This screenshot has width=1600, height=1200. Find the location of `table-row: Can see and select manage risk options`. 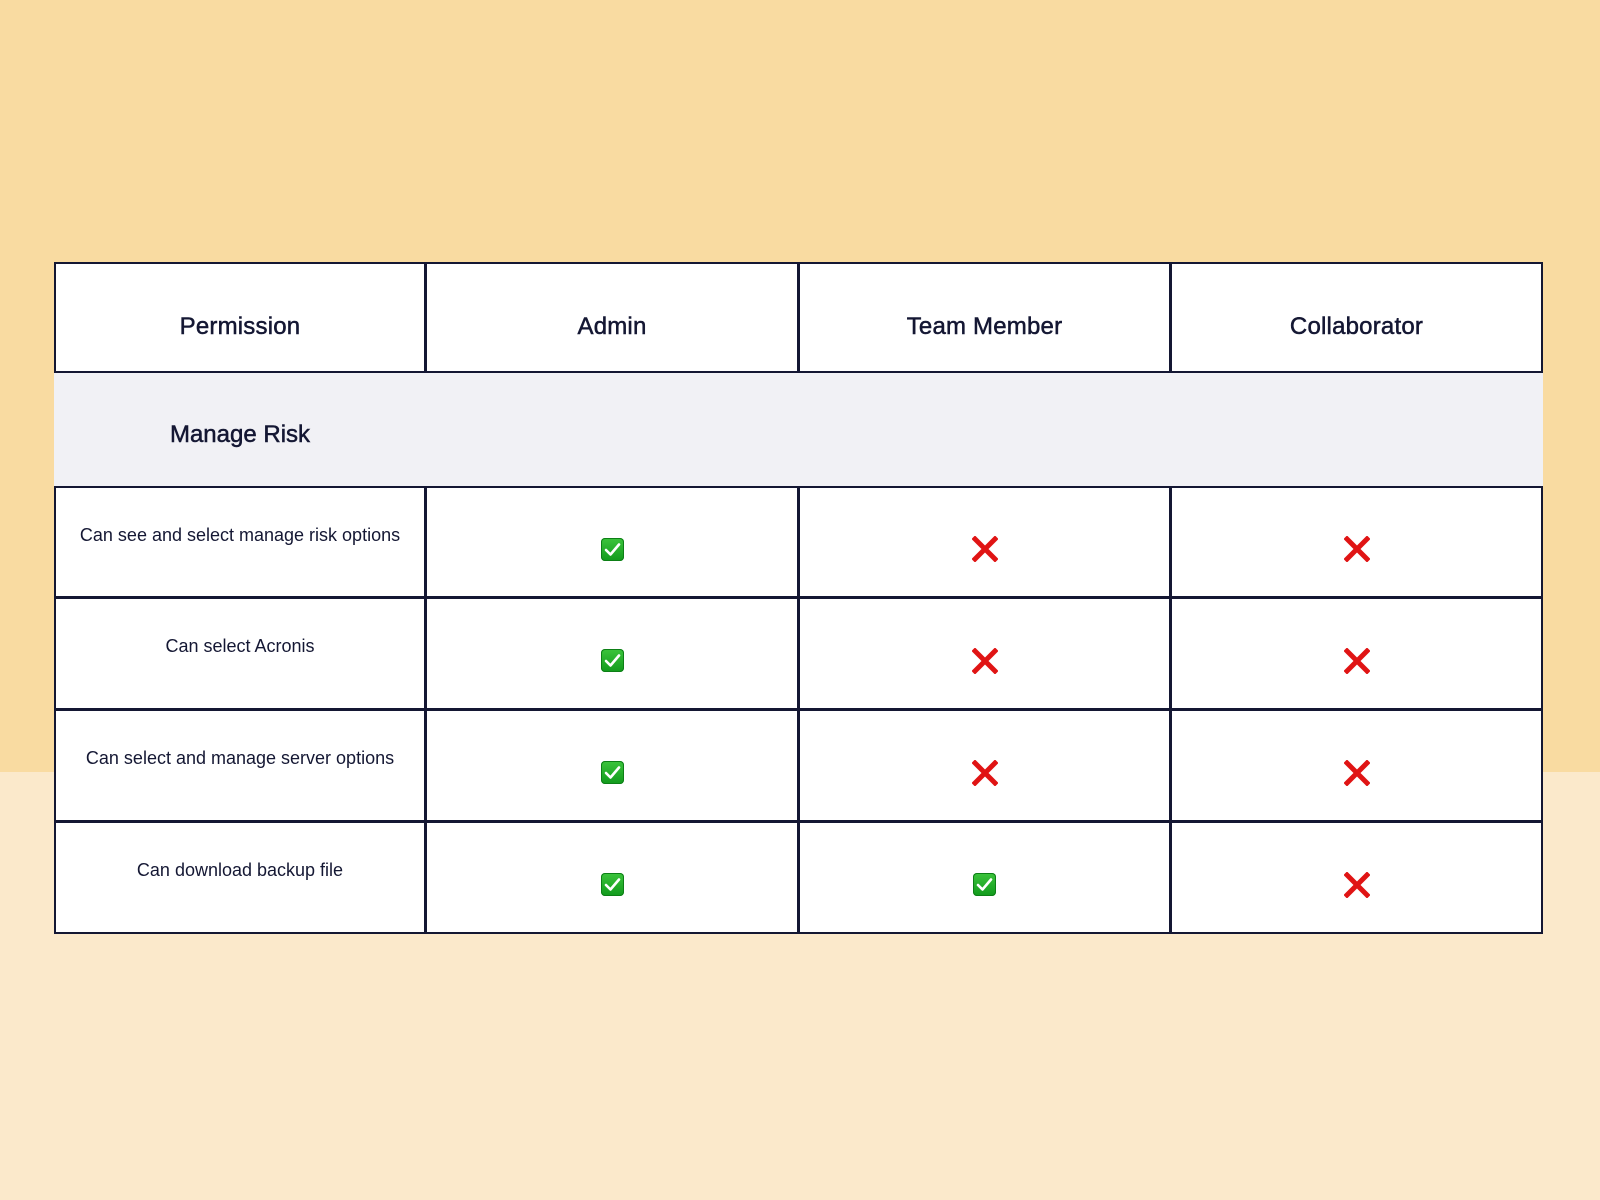

table-row: Can see and select manage risk options is located at coordinates (798, 542).